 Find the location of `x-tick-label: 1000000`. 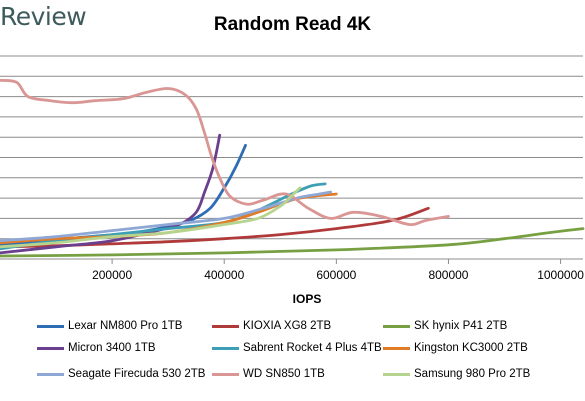

x-tick-label: 1000000 is located at coordinates (560, 275).